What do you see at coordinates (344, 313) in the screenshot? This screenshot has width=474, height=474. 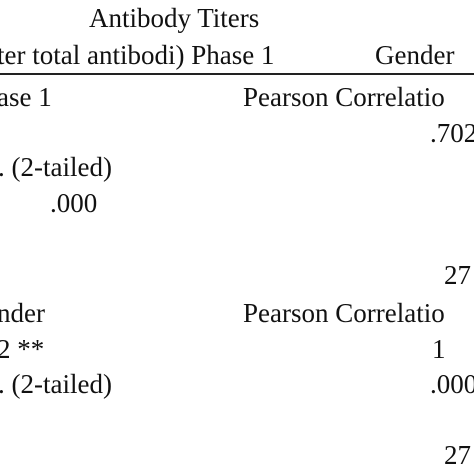 I see `row2-stat-label-pearson: Pearson Correlatio` at bounding box center [344, 313].